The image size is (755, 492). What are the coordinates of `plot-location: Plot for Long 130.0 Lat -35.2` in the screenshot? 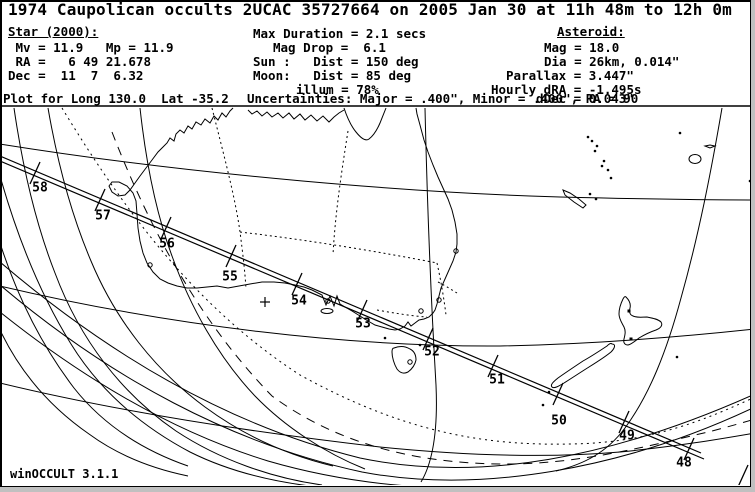 It's located at (116, 98).